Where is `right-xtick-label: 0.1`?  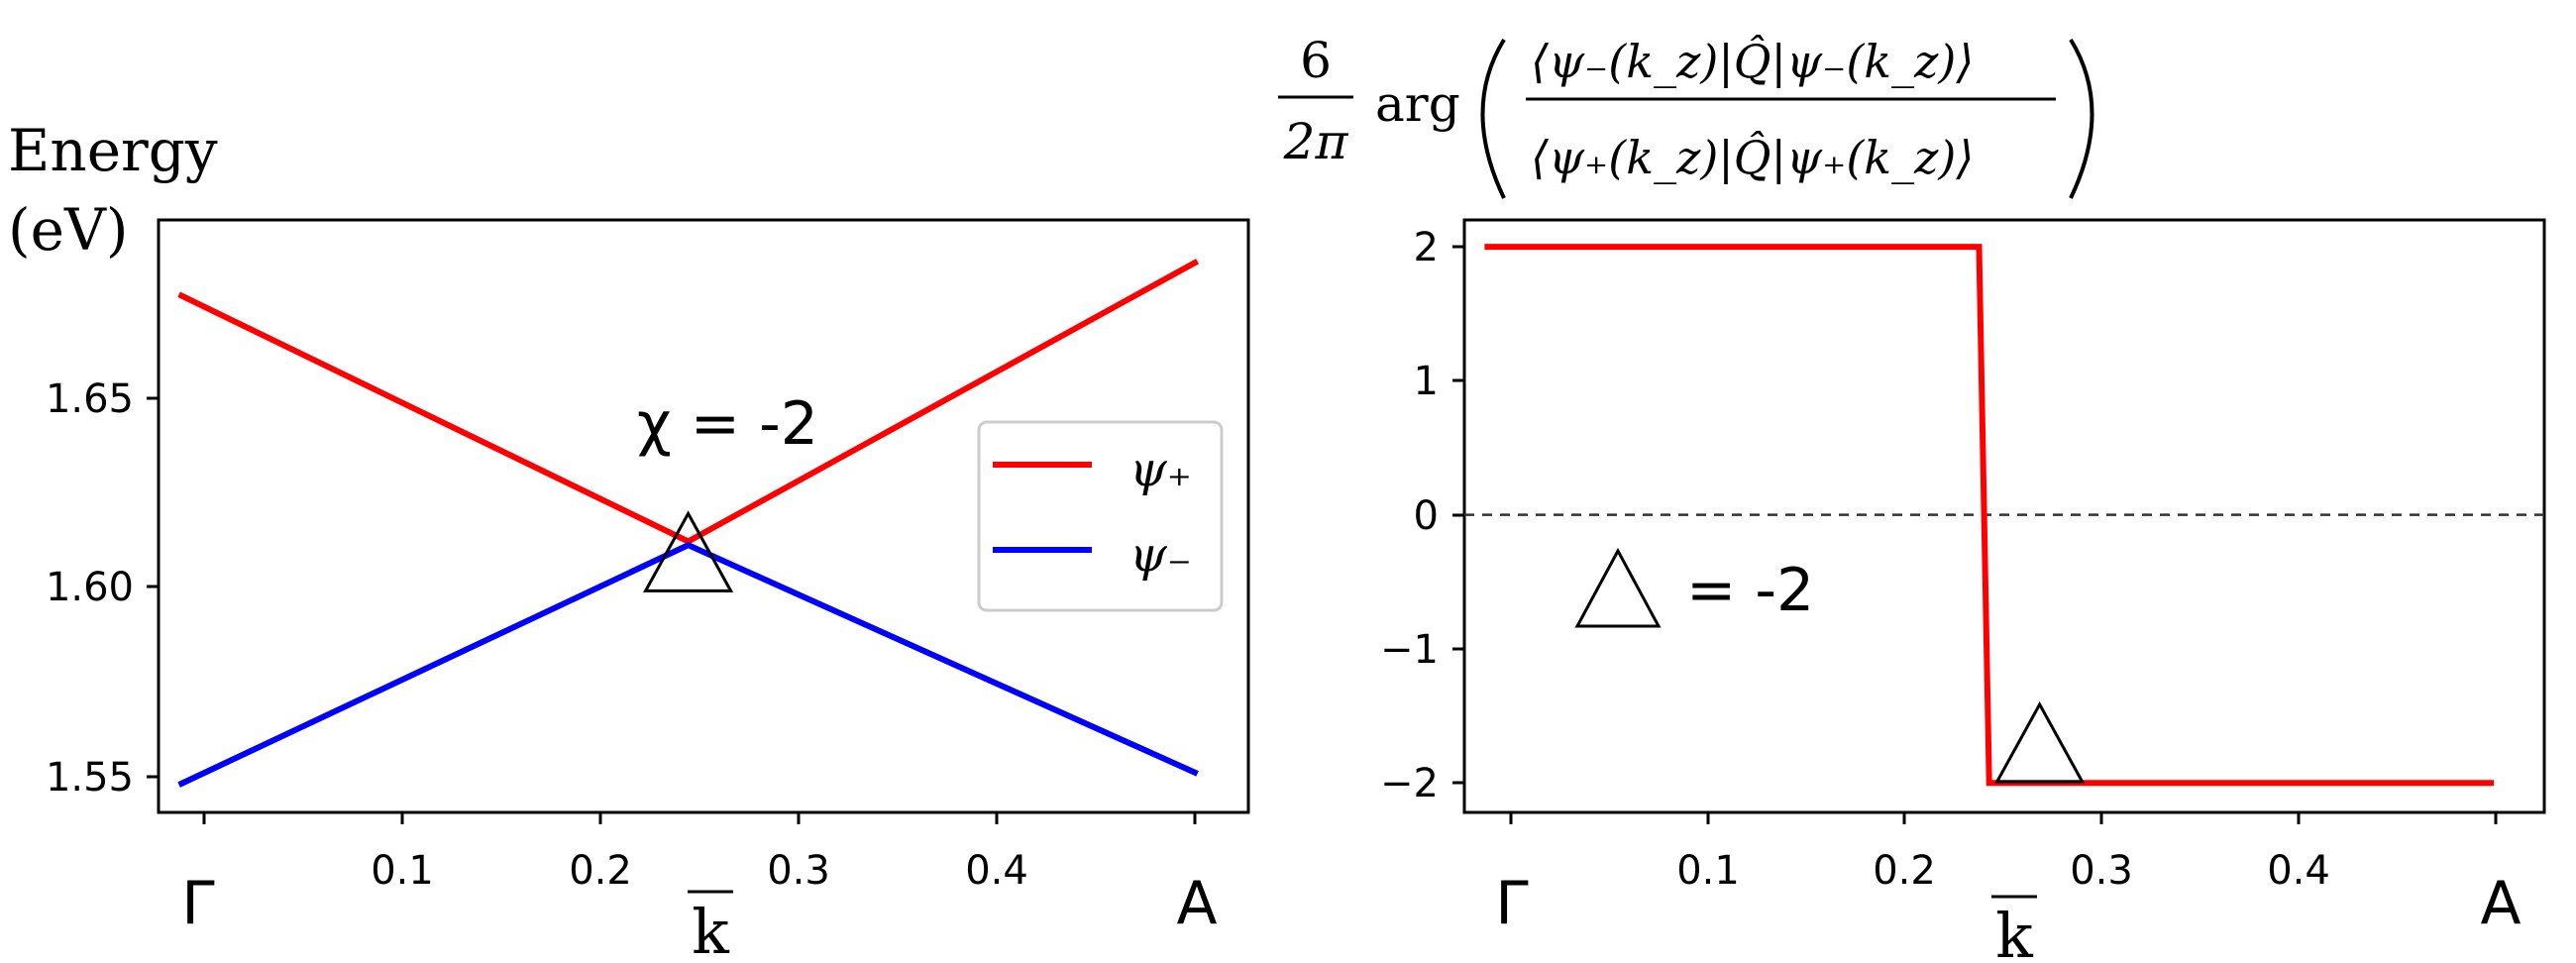 right-xtick-label: 0.1 is located at coordinates (1708, 871).